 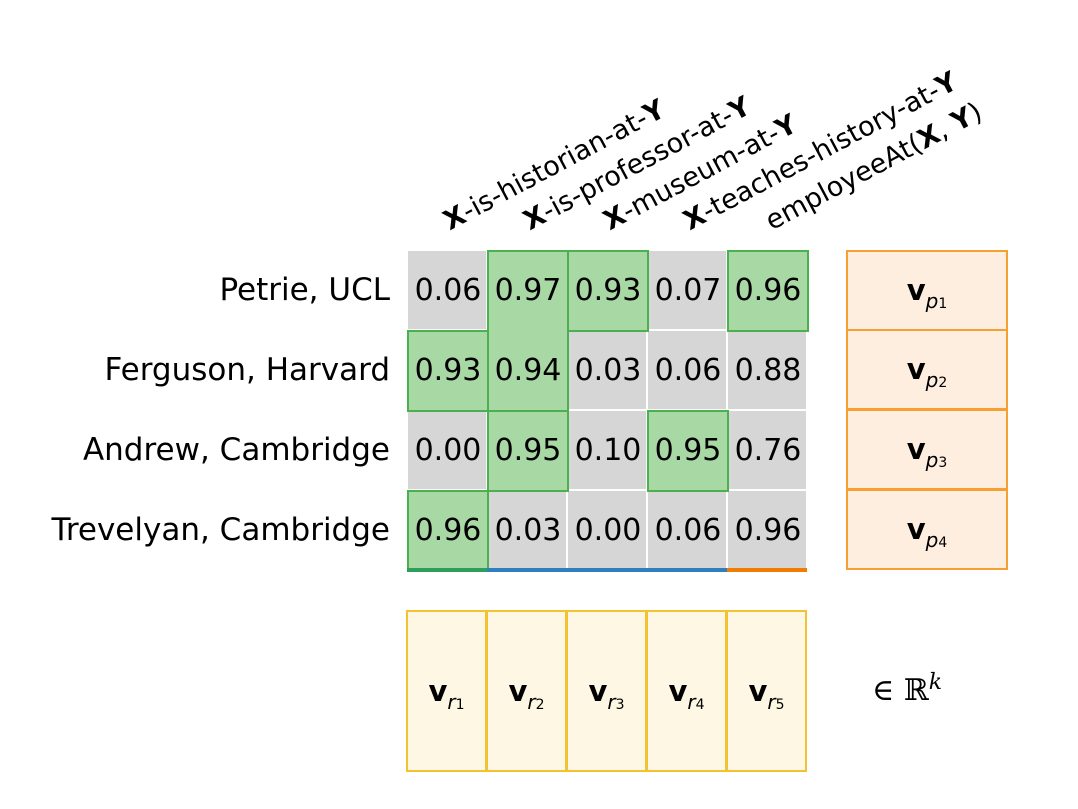 What do you see at coordinates (220, 530) in the screenshot?
I see `row-label: Trevelyan, Cambridge` at bounding box center [220, 530].